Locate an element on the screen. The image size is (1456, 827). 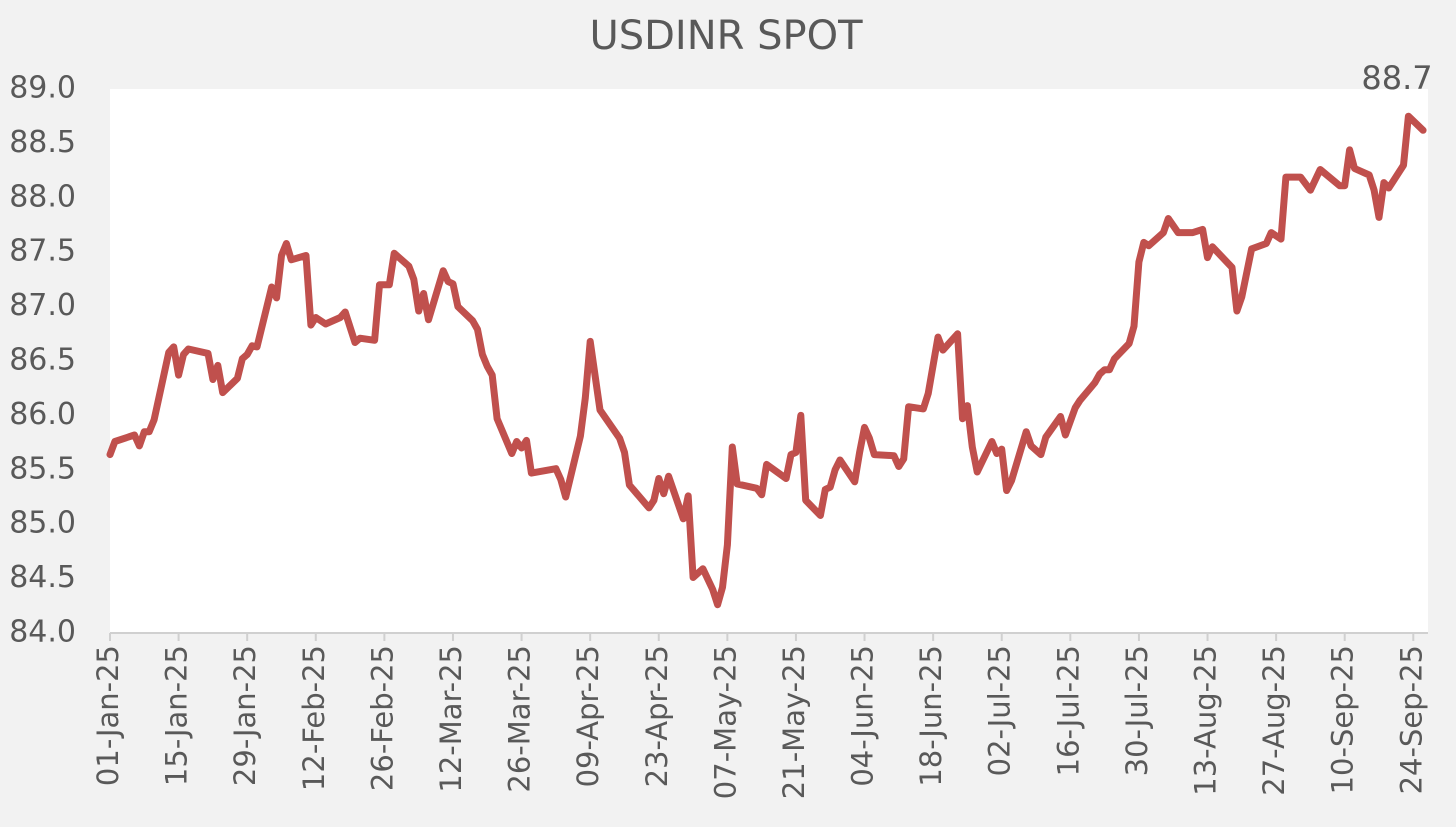
x-tick-label: 09-Apr-25 is located at coordinates (588, 716).